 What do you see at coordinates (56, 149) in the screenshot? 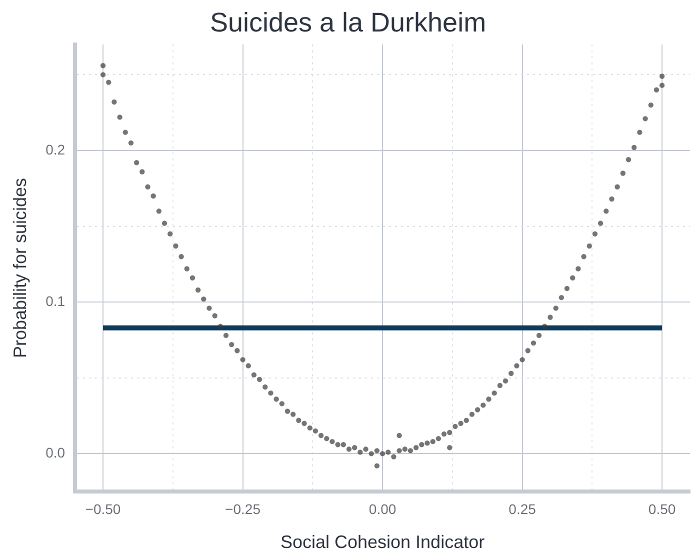
I see `y-tick-label: 0.2` at bounding box center [56, 149].